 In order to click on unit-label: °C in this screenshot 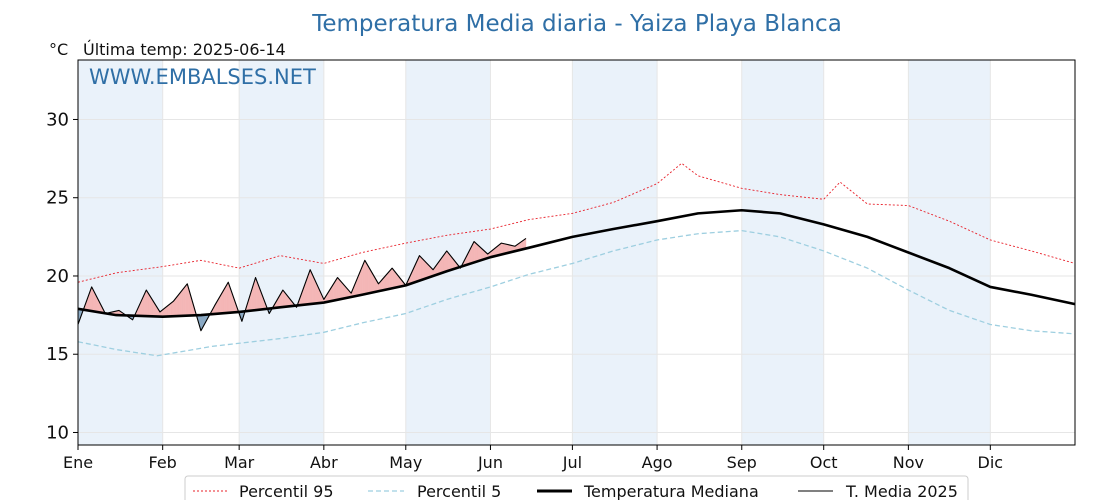, I will do `click(58, 49)`.